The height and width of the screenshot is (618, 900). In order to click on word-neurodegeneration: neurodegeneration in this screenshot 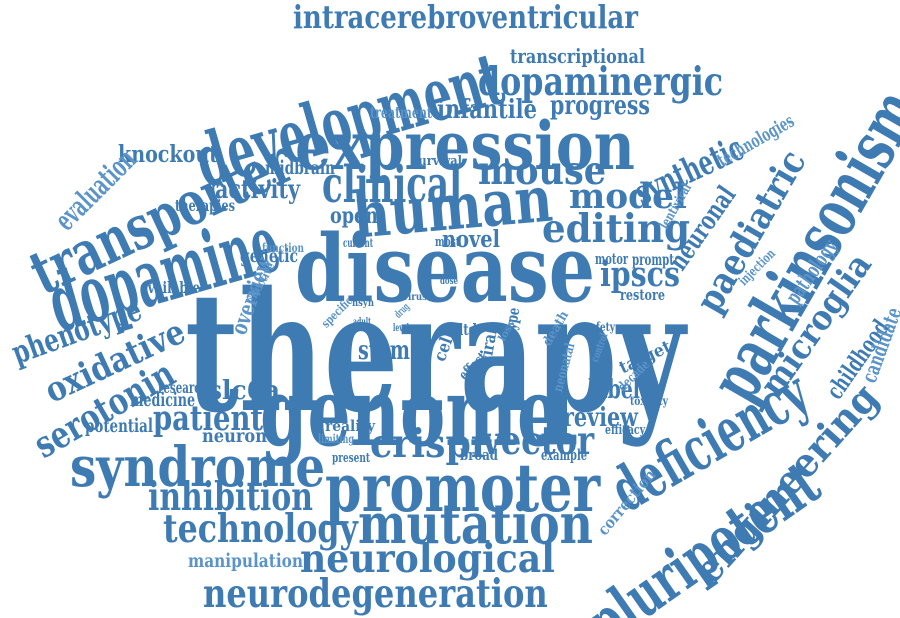, I will do `click(375, 594)`.